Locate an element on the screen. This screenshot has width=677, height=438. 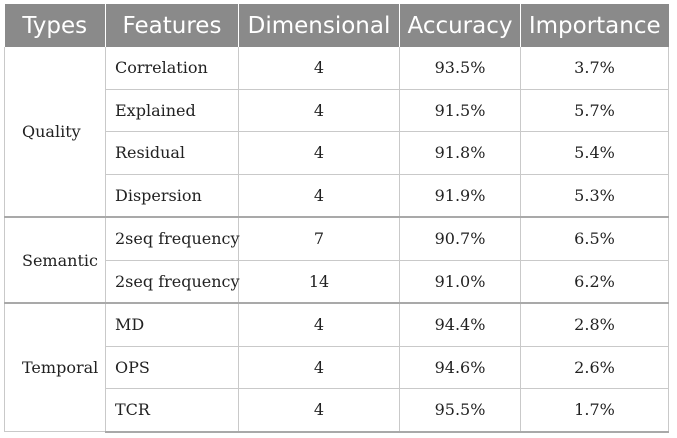
accuracy-cell: 94.6% is located at coordinates (460, 367).